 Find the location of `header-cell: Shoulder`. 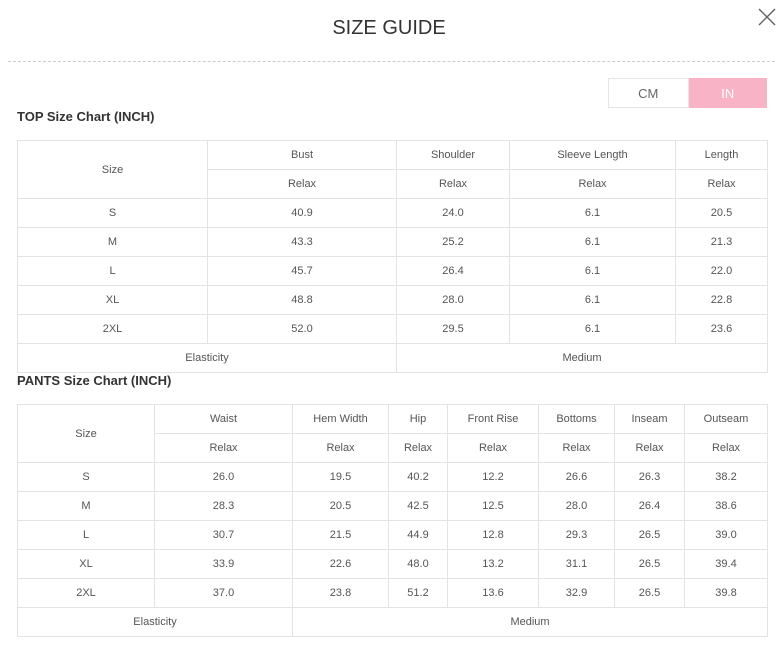

header-cell: Shoulder is located at coordinates (453, 155).